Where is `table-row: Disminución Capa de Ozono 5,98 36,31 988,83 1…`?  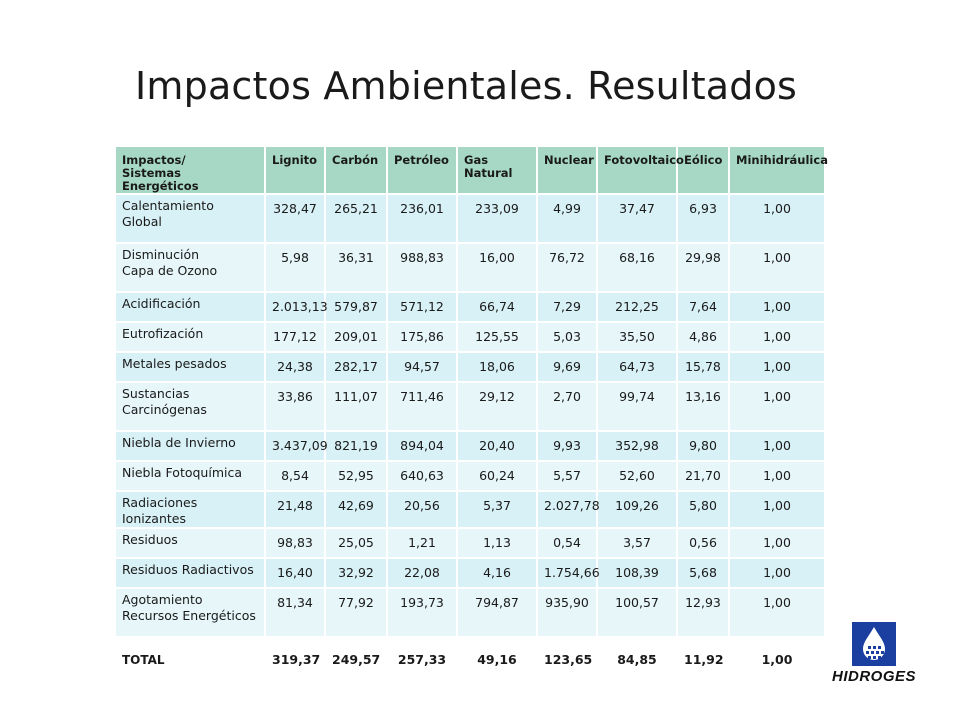 table-row: Disminución Capa de Ozono 5,98 36,31 988,83 1… is located at coordinates (470, 266).